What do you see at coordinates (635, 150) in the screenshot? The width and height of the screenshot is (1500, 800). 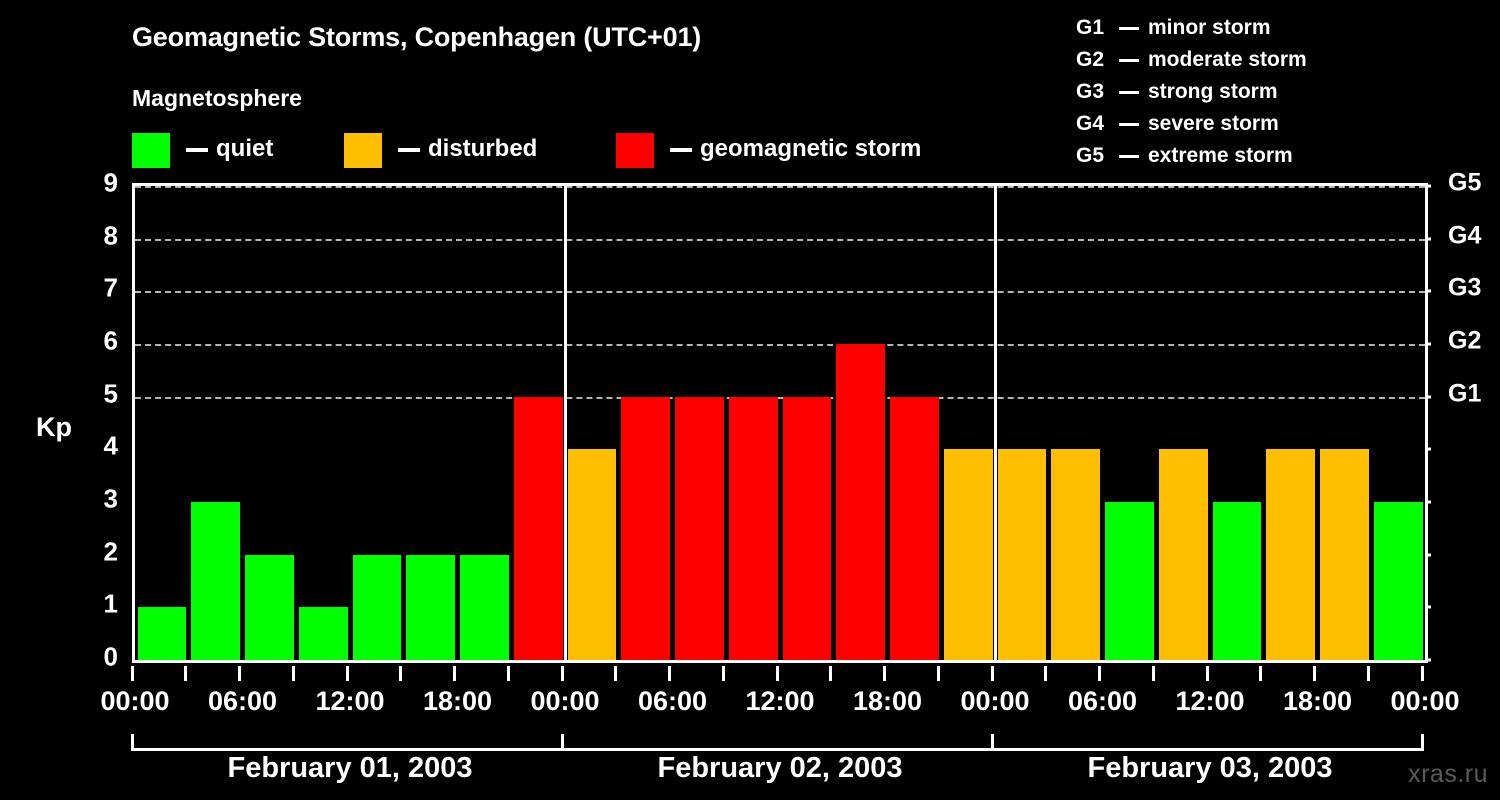 I see `legend-swatch-storm` at bounding box center [635, 150].